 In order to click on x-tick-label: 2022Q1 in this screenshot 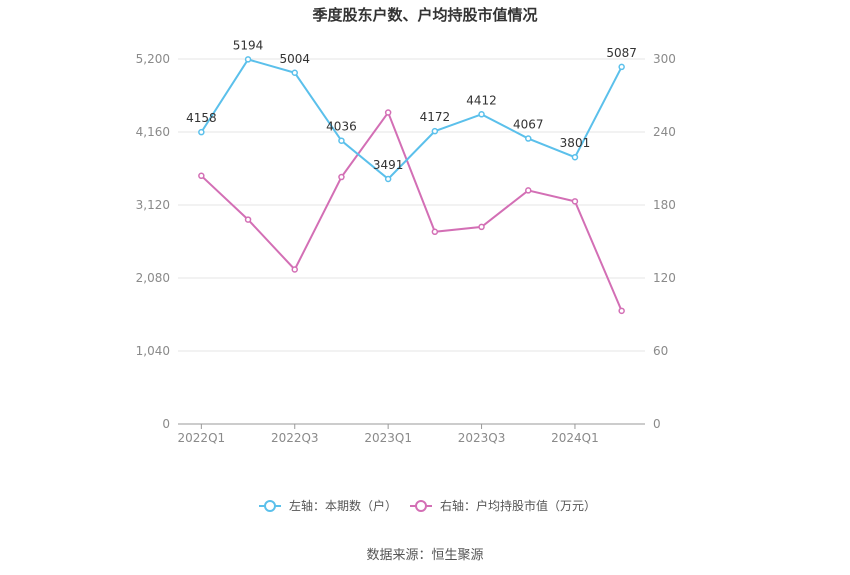, I will do `click(202, 438)`.